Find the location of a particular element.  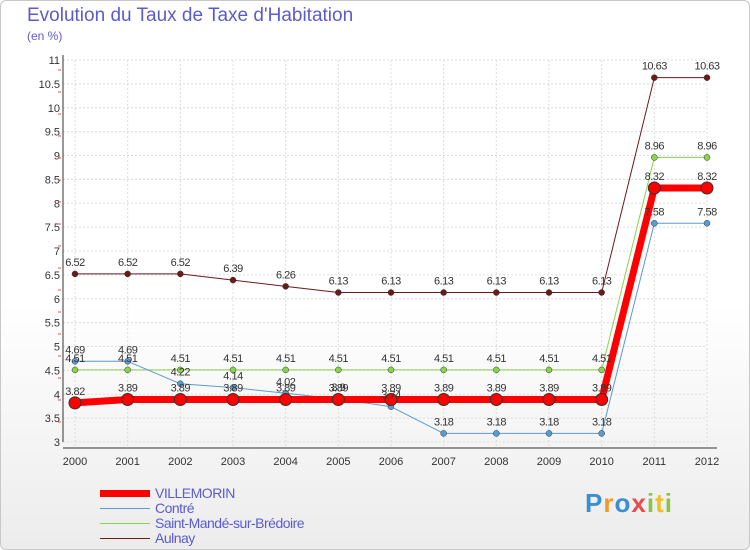

data-label: 6.39 is located at coordinates (233, 269).